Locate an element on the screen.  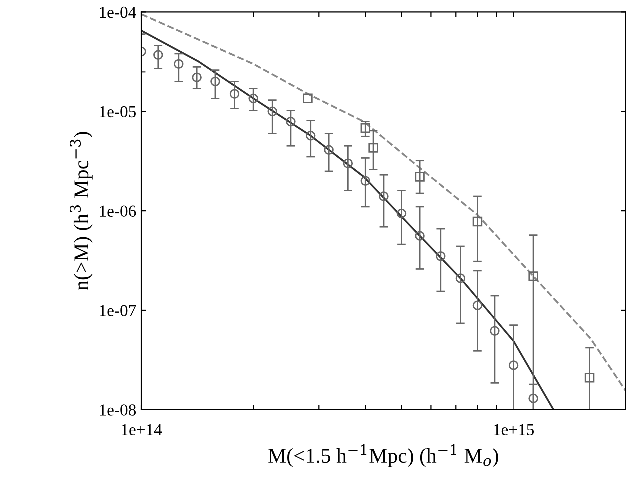
y-tick-label: 1e-06 is located at coordinates (118, 212).